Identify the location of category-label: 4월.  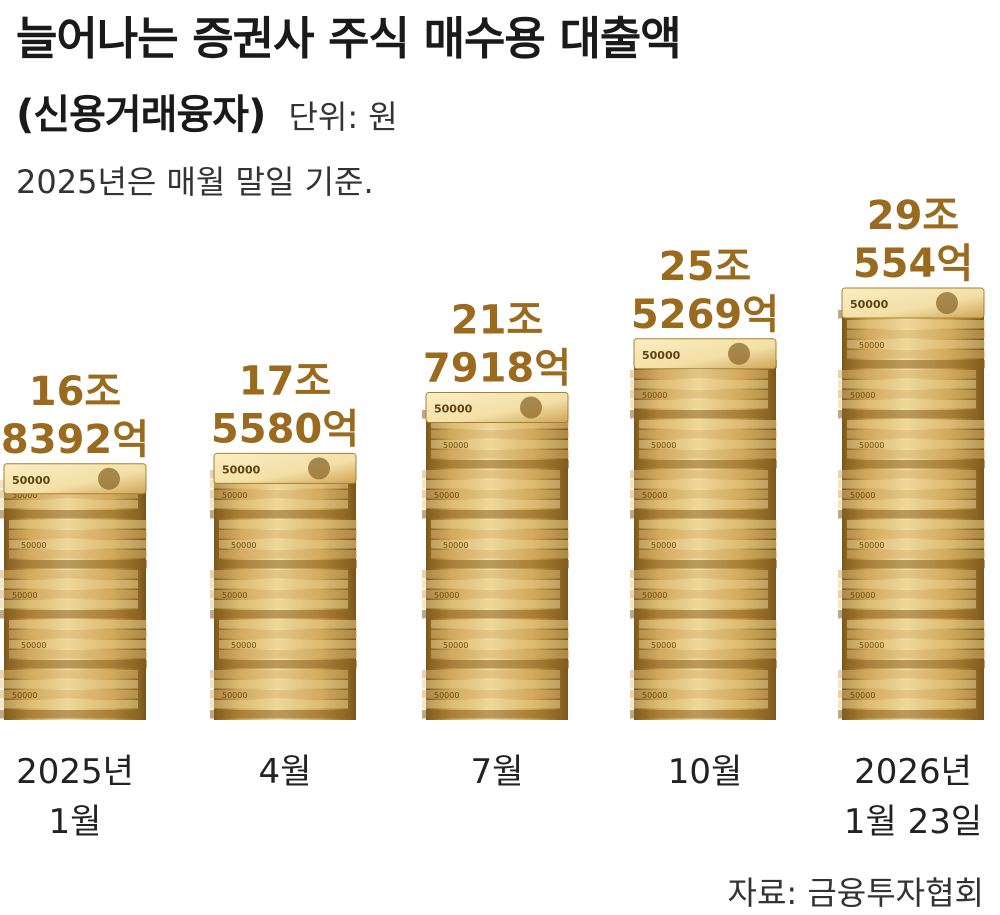
(285, 772).